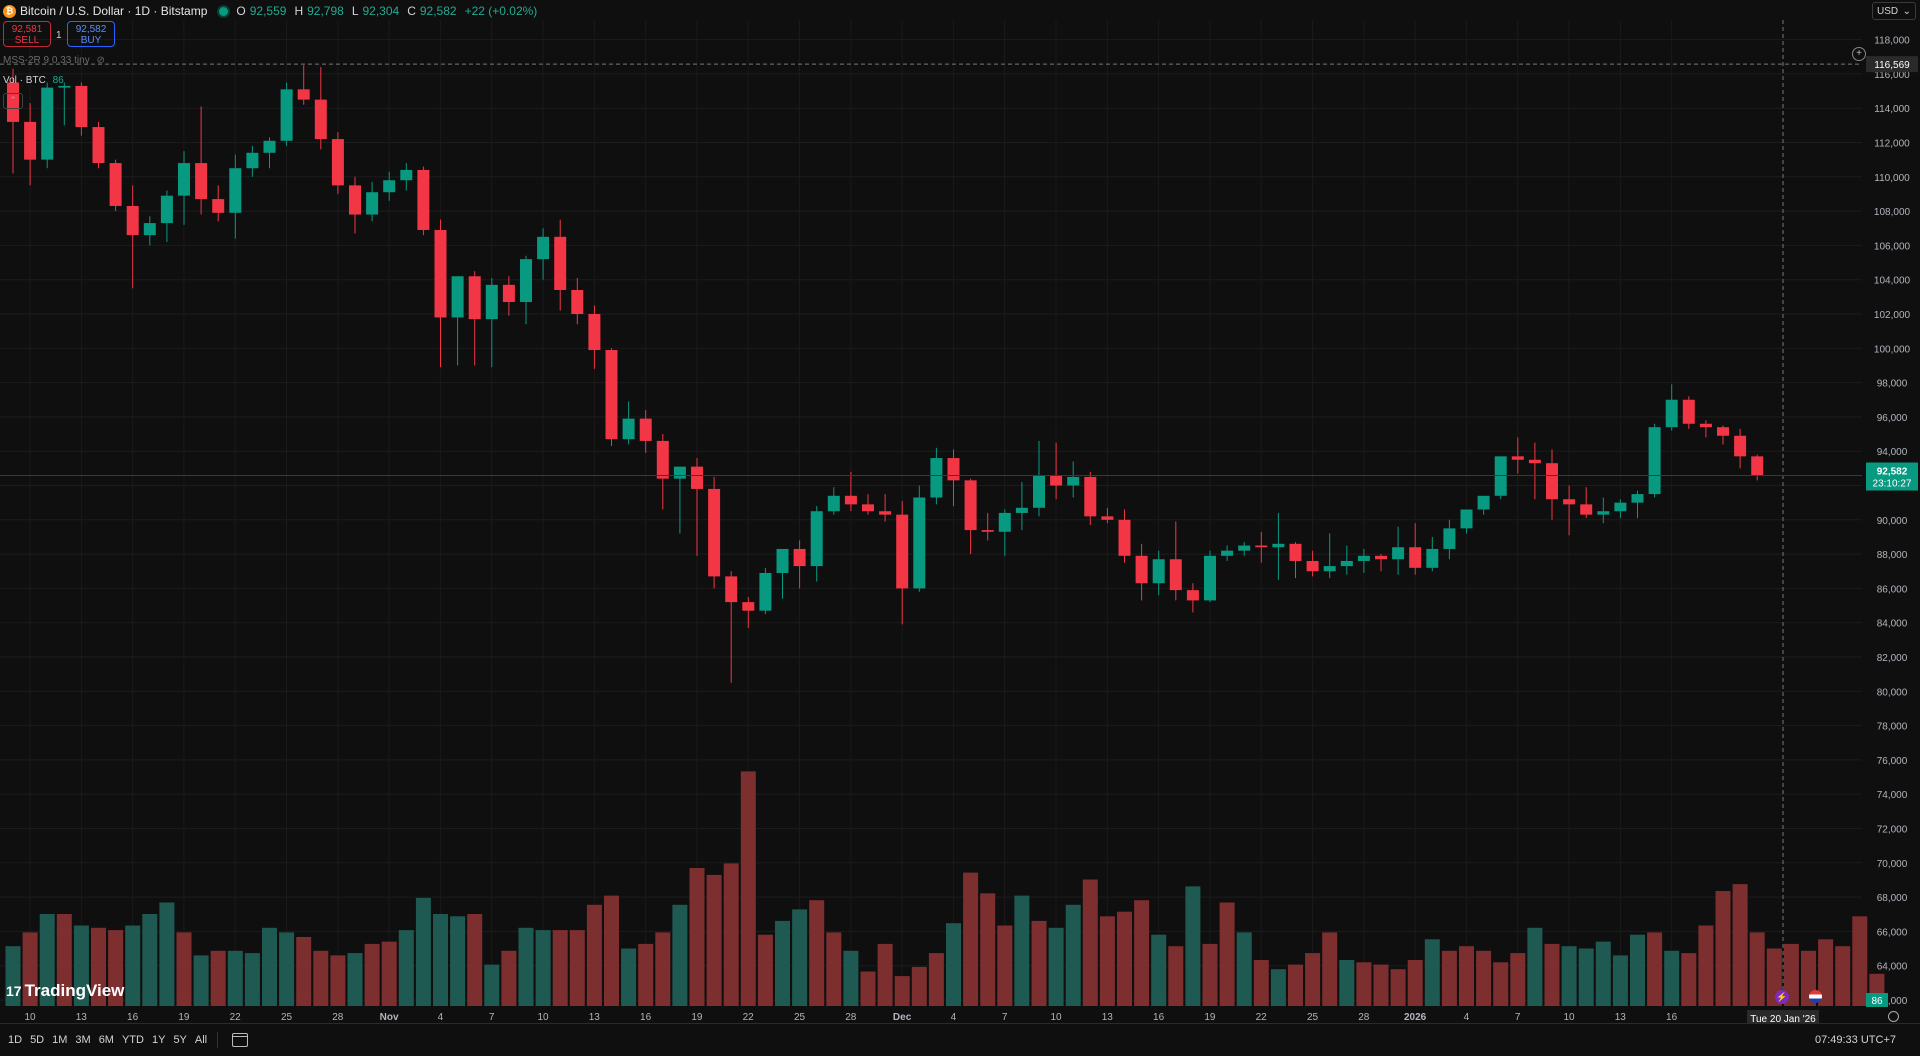 This screenshot has height=1056, width=1920. What do you see at coordinates (1210, 1017) in the screenshot?
I see `time-tick-label: 19` at bounding box center [1210, 1017].